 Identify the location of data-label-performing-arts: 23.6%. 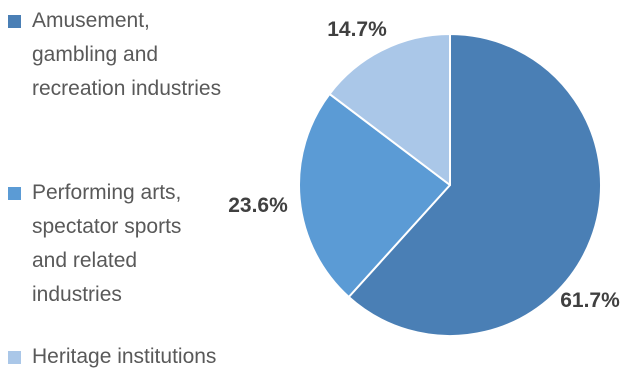
(258, 205).